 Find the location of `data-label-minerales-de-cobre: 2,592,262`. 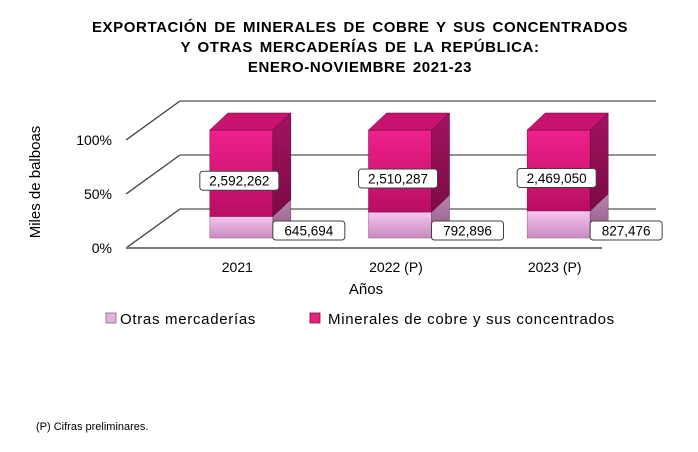

data-label-minerales-de-cobre: 2,592,262 is located at coordinates (239, 180).